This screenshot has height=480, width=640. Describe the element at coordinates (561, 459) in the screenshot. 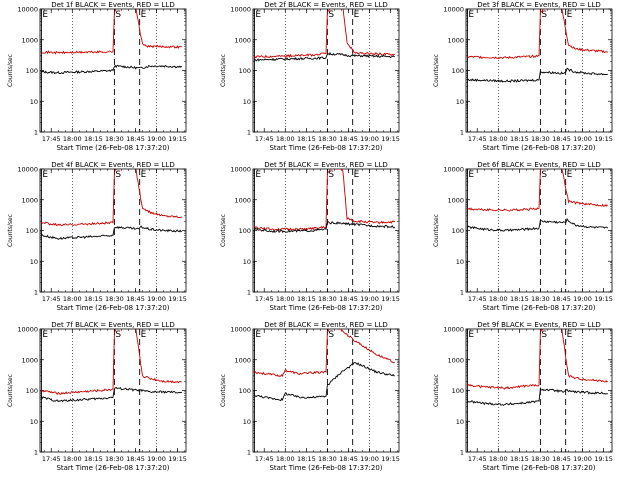

I see `x-tick-label: 18:45` at that location.